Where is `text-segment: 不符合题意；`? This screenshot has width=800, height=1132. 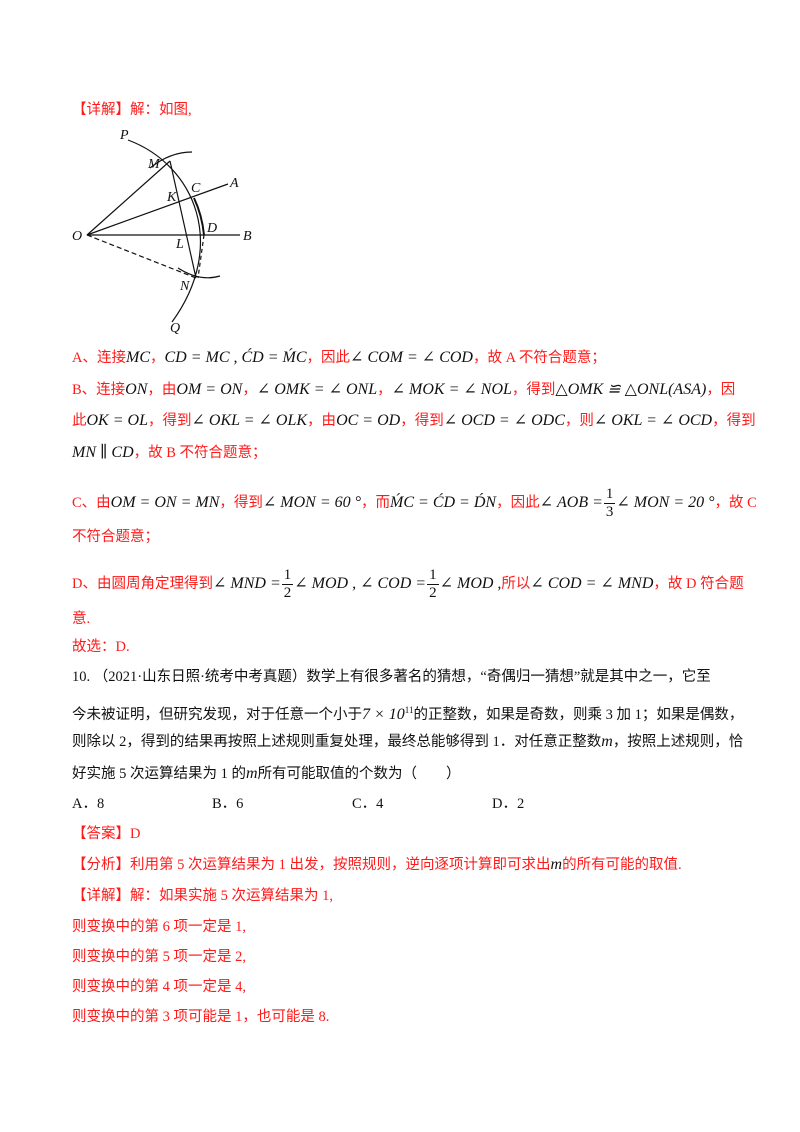
text-segment: 不符合题意； is located at coordinates (115, 537).